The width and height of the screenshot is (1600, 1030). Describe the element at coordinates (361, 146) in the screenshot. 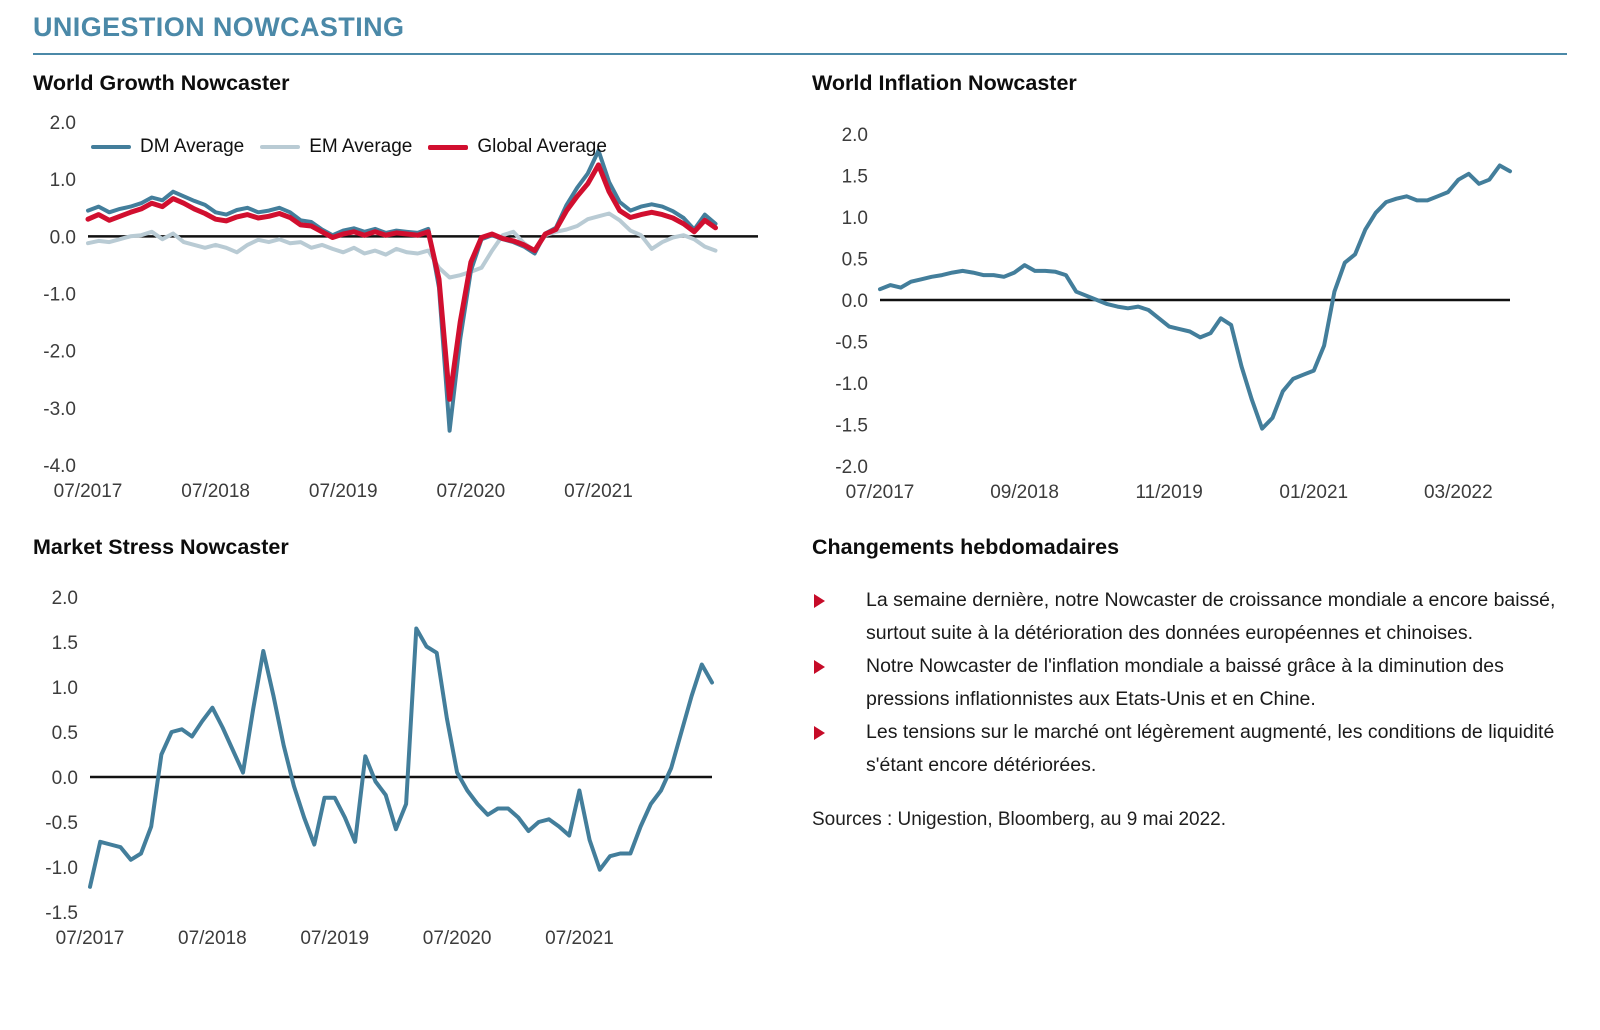

I see `legend-label-em: EM Average` at that location.